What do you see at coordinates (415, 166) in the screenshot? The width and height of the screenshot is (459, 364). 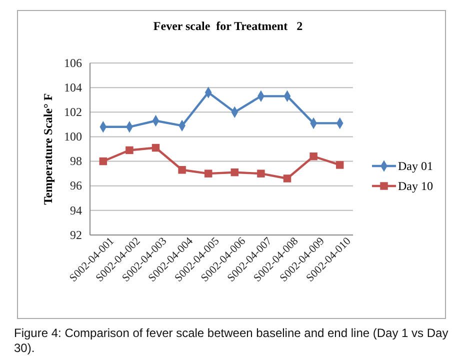 I see `legend-label: Day 01` at bounding box center [415, 166].